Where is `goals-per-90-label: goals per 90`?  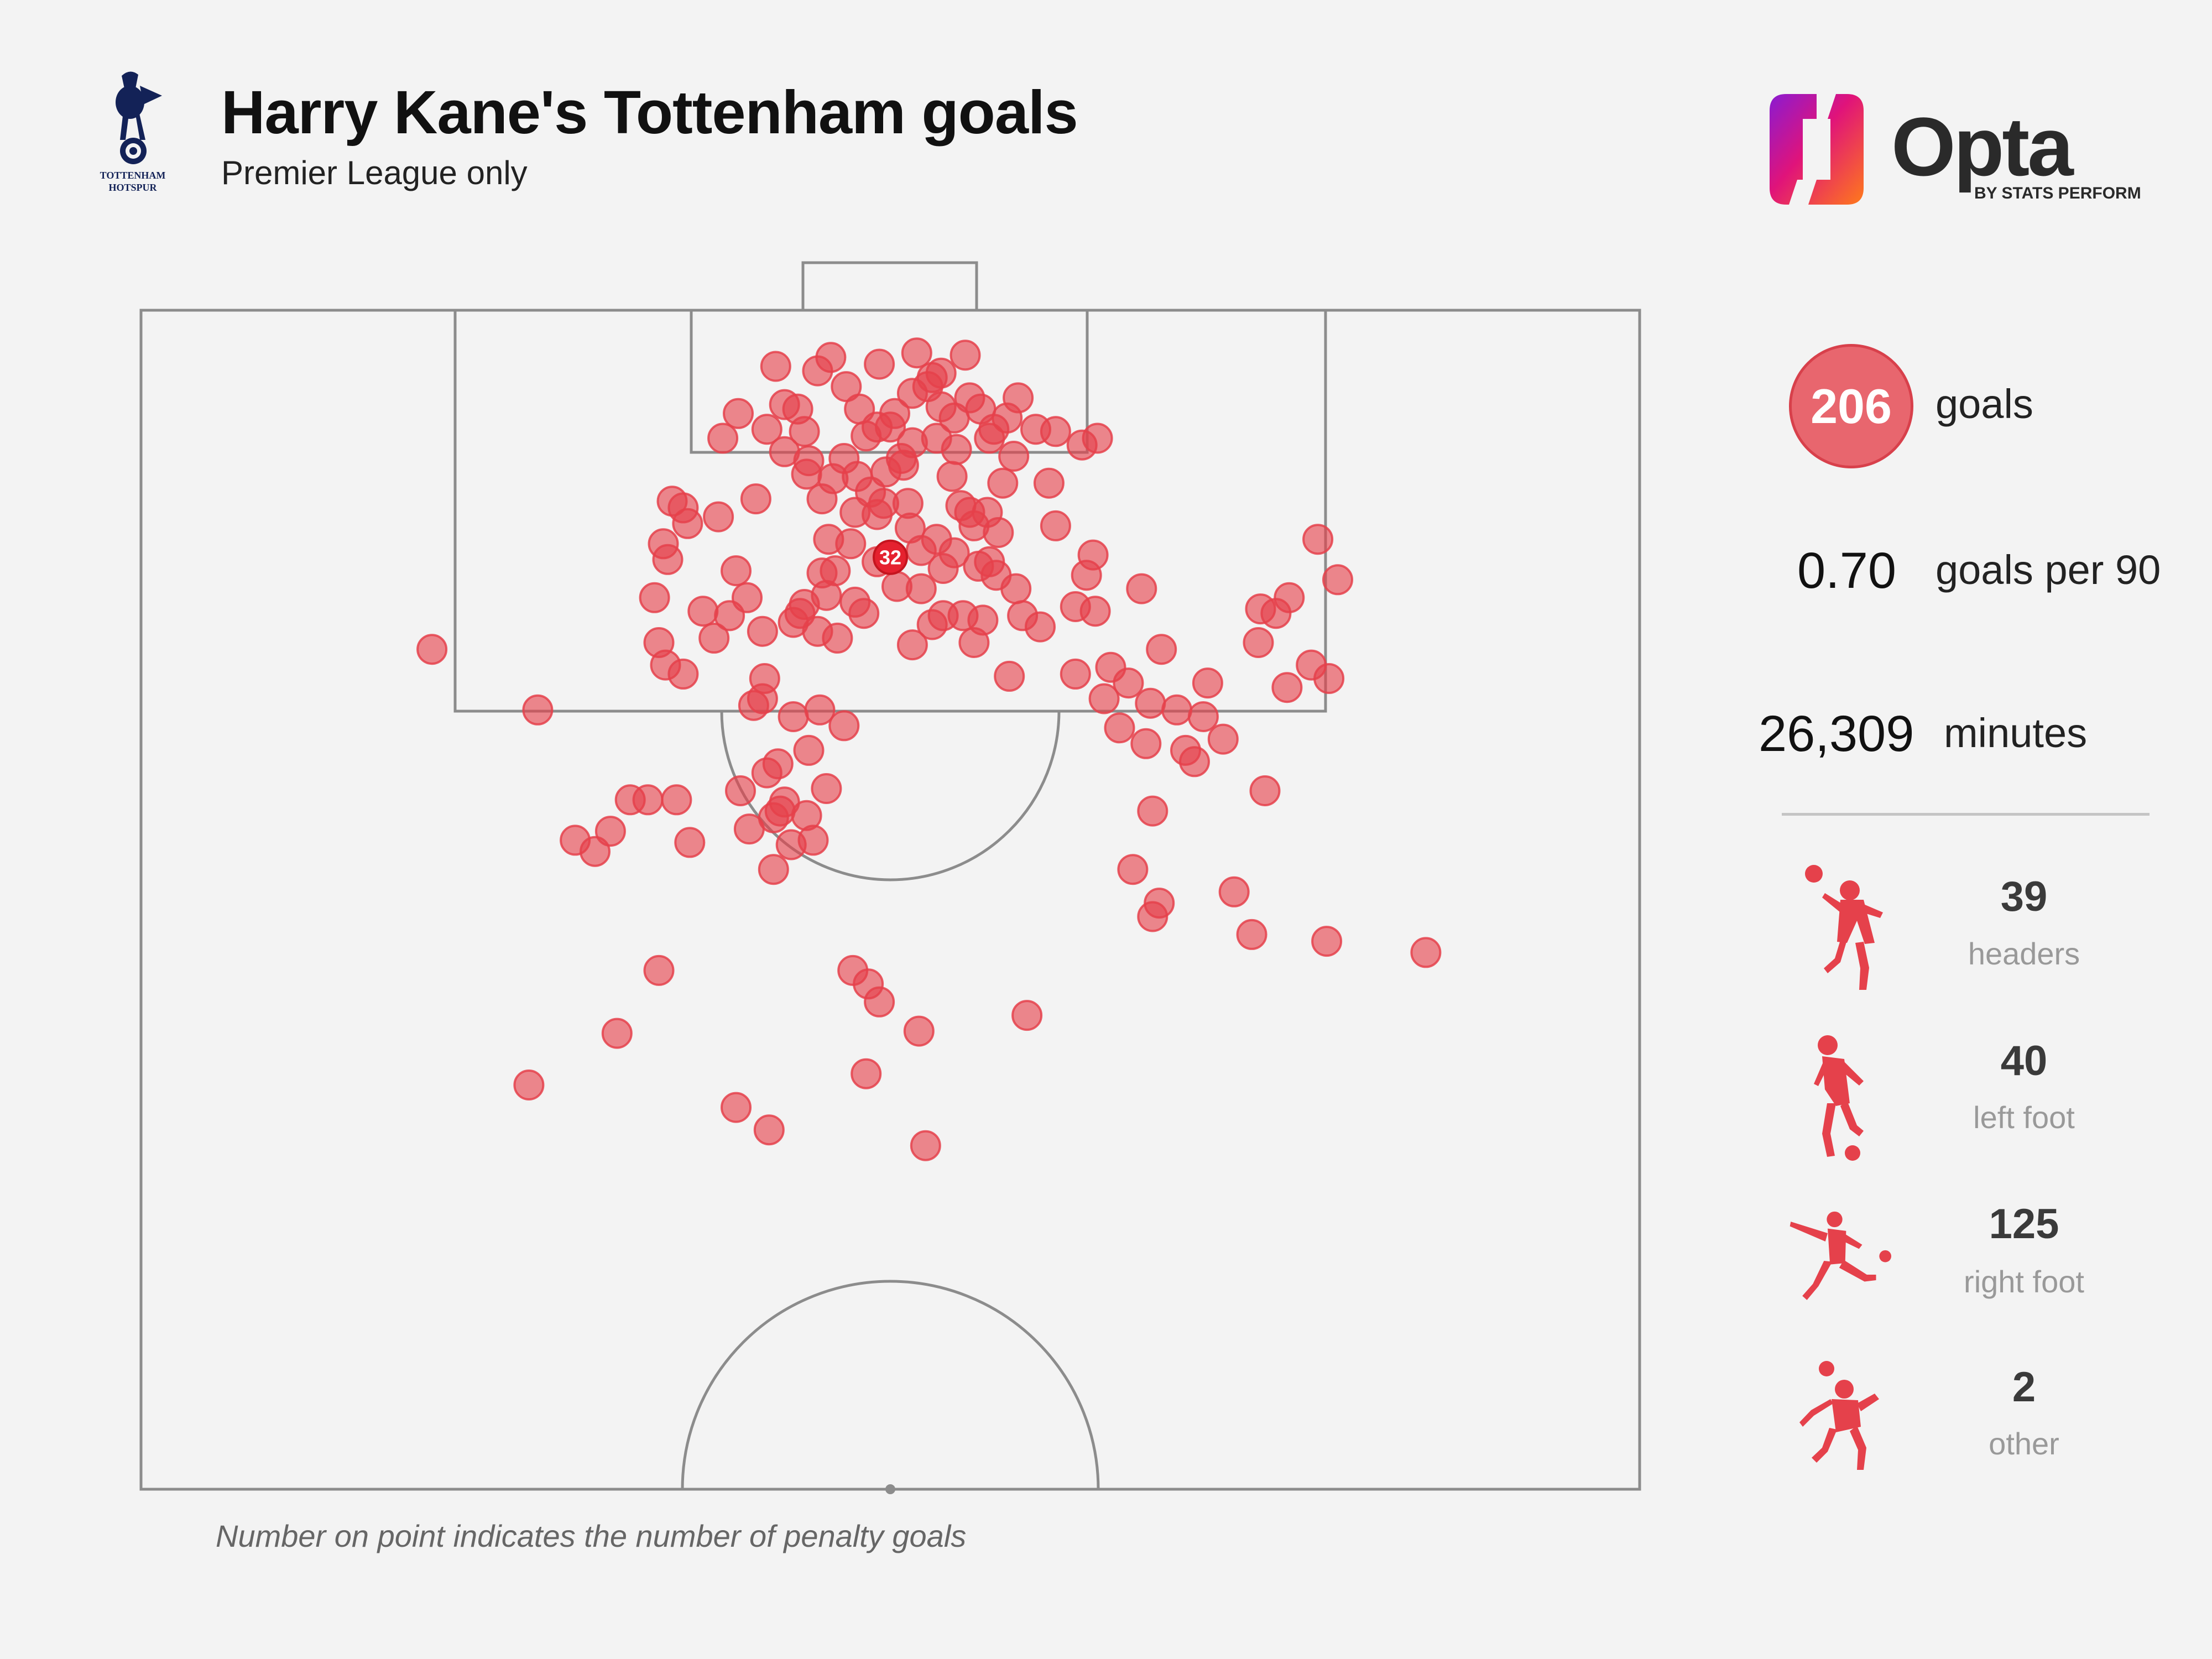 goals-per-90-label: goals per 90 is located at coordinates (2049, 570).